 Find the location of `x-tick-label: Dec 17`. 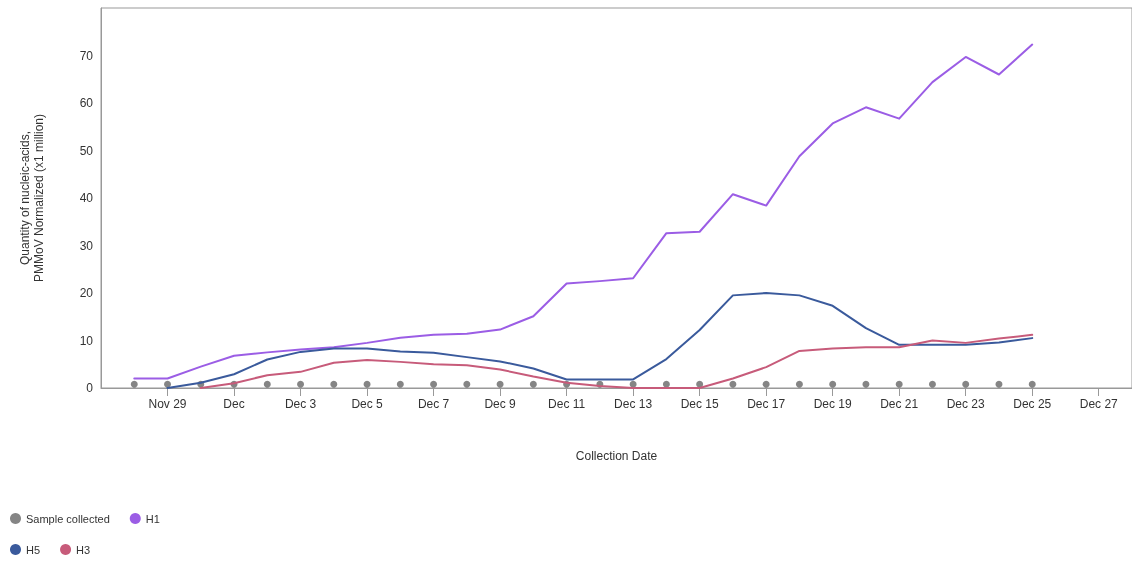

x-tick-label: Dec 17 is located at coordinates (766, 404).